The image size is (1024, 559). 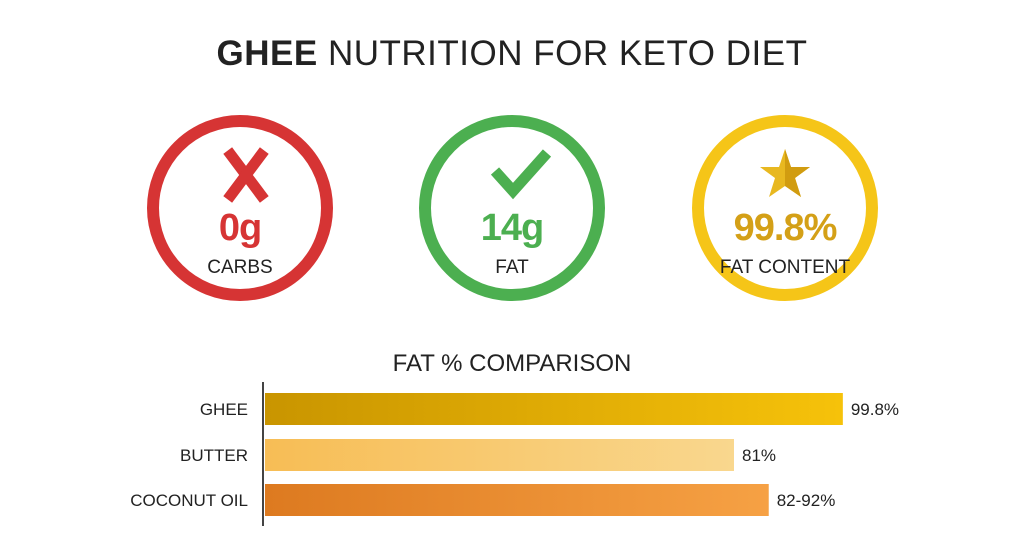 What do you see at coordinates (806, 500) in the screenshot?
I see `data-label: 82-92%` at bounding box center [806, 500].